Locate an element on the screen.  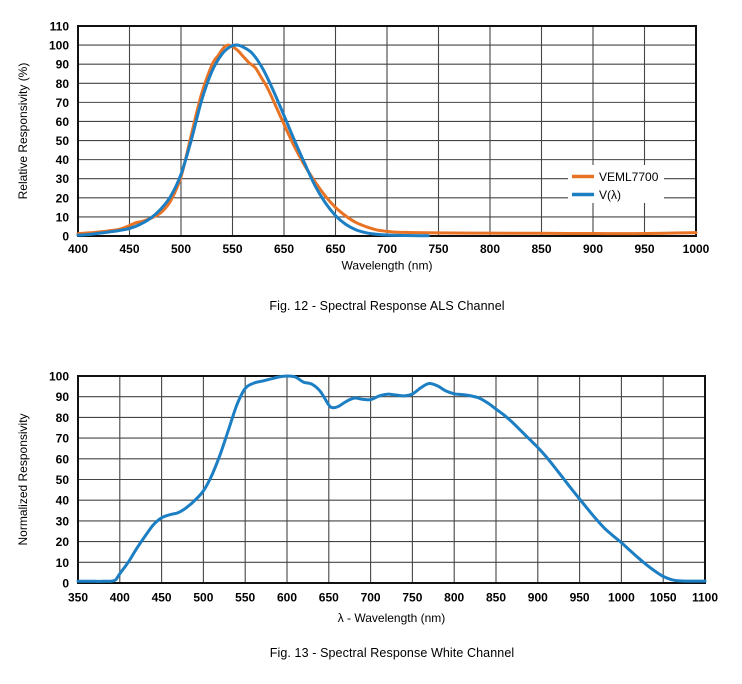
legend-entry-label: VEML7700 is located at coordinates (629, 177).